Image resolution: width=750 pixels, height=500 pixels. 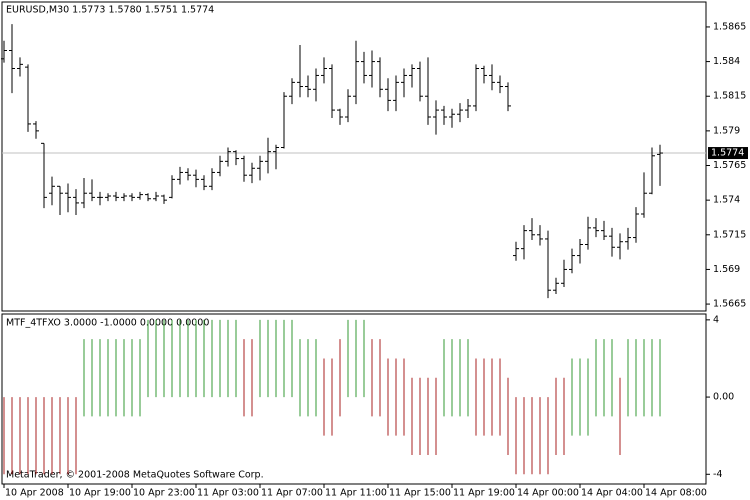 I want to click on y-tick-label: 1.5715, so click(x=729, y=234).